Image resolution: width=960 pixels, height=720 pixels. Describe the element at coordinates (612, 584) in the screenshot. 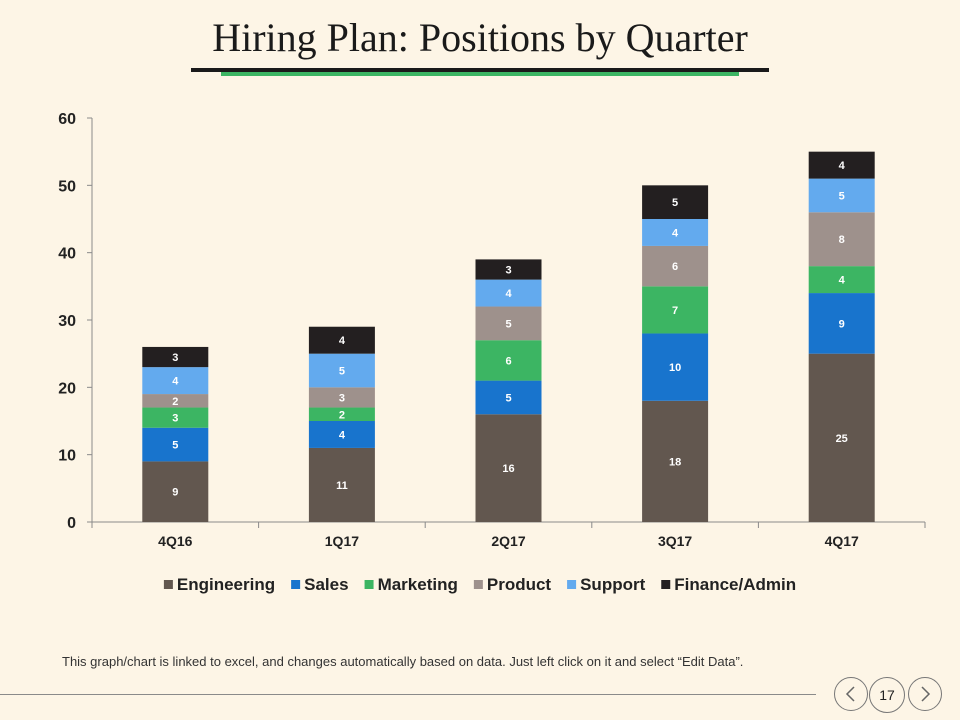

I see `legend-label: Support` at that location.